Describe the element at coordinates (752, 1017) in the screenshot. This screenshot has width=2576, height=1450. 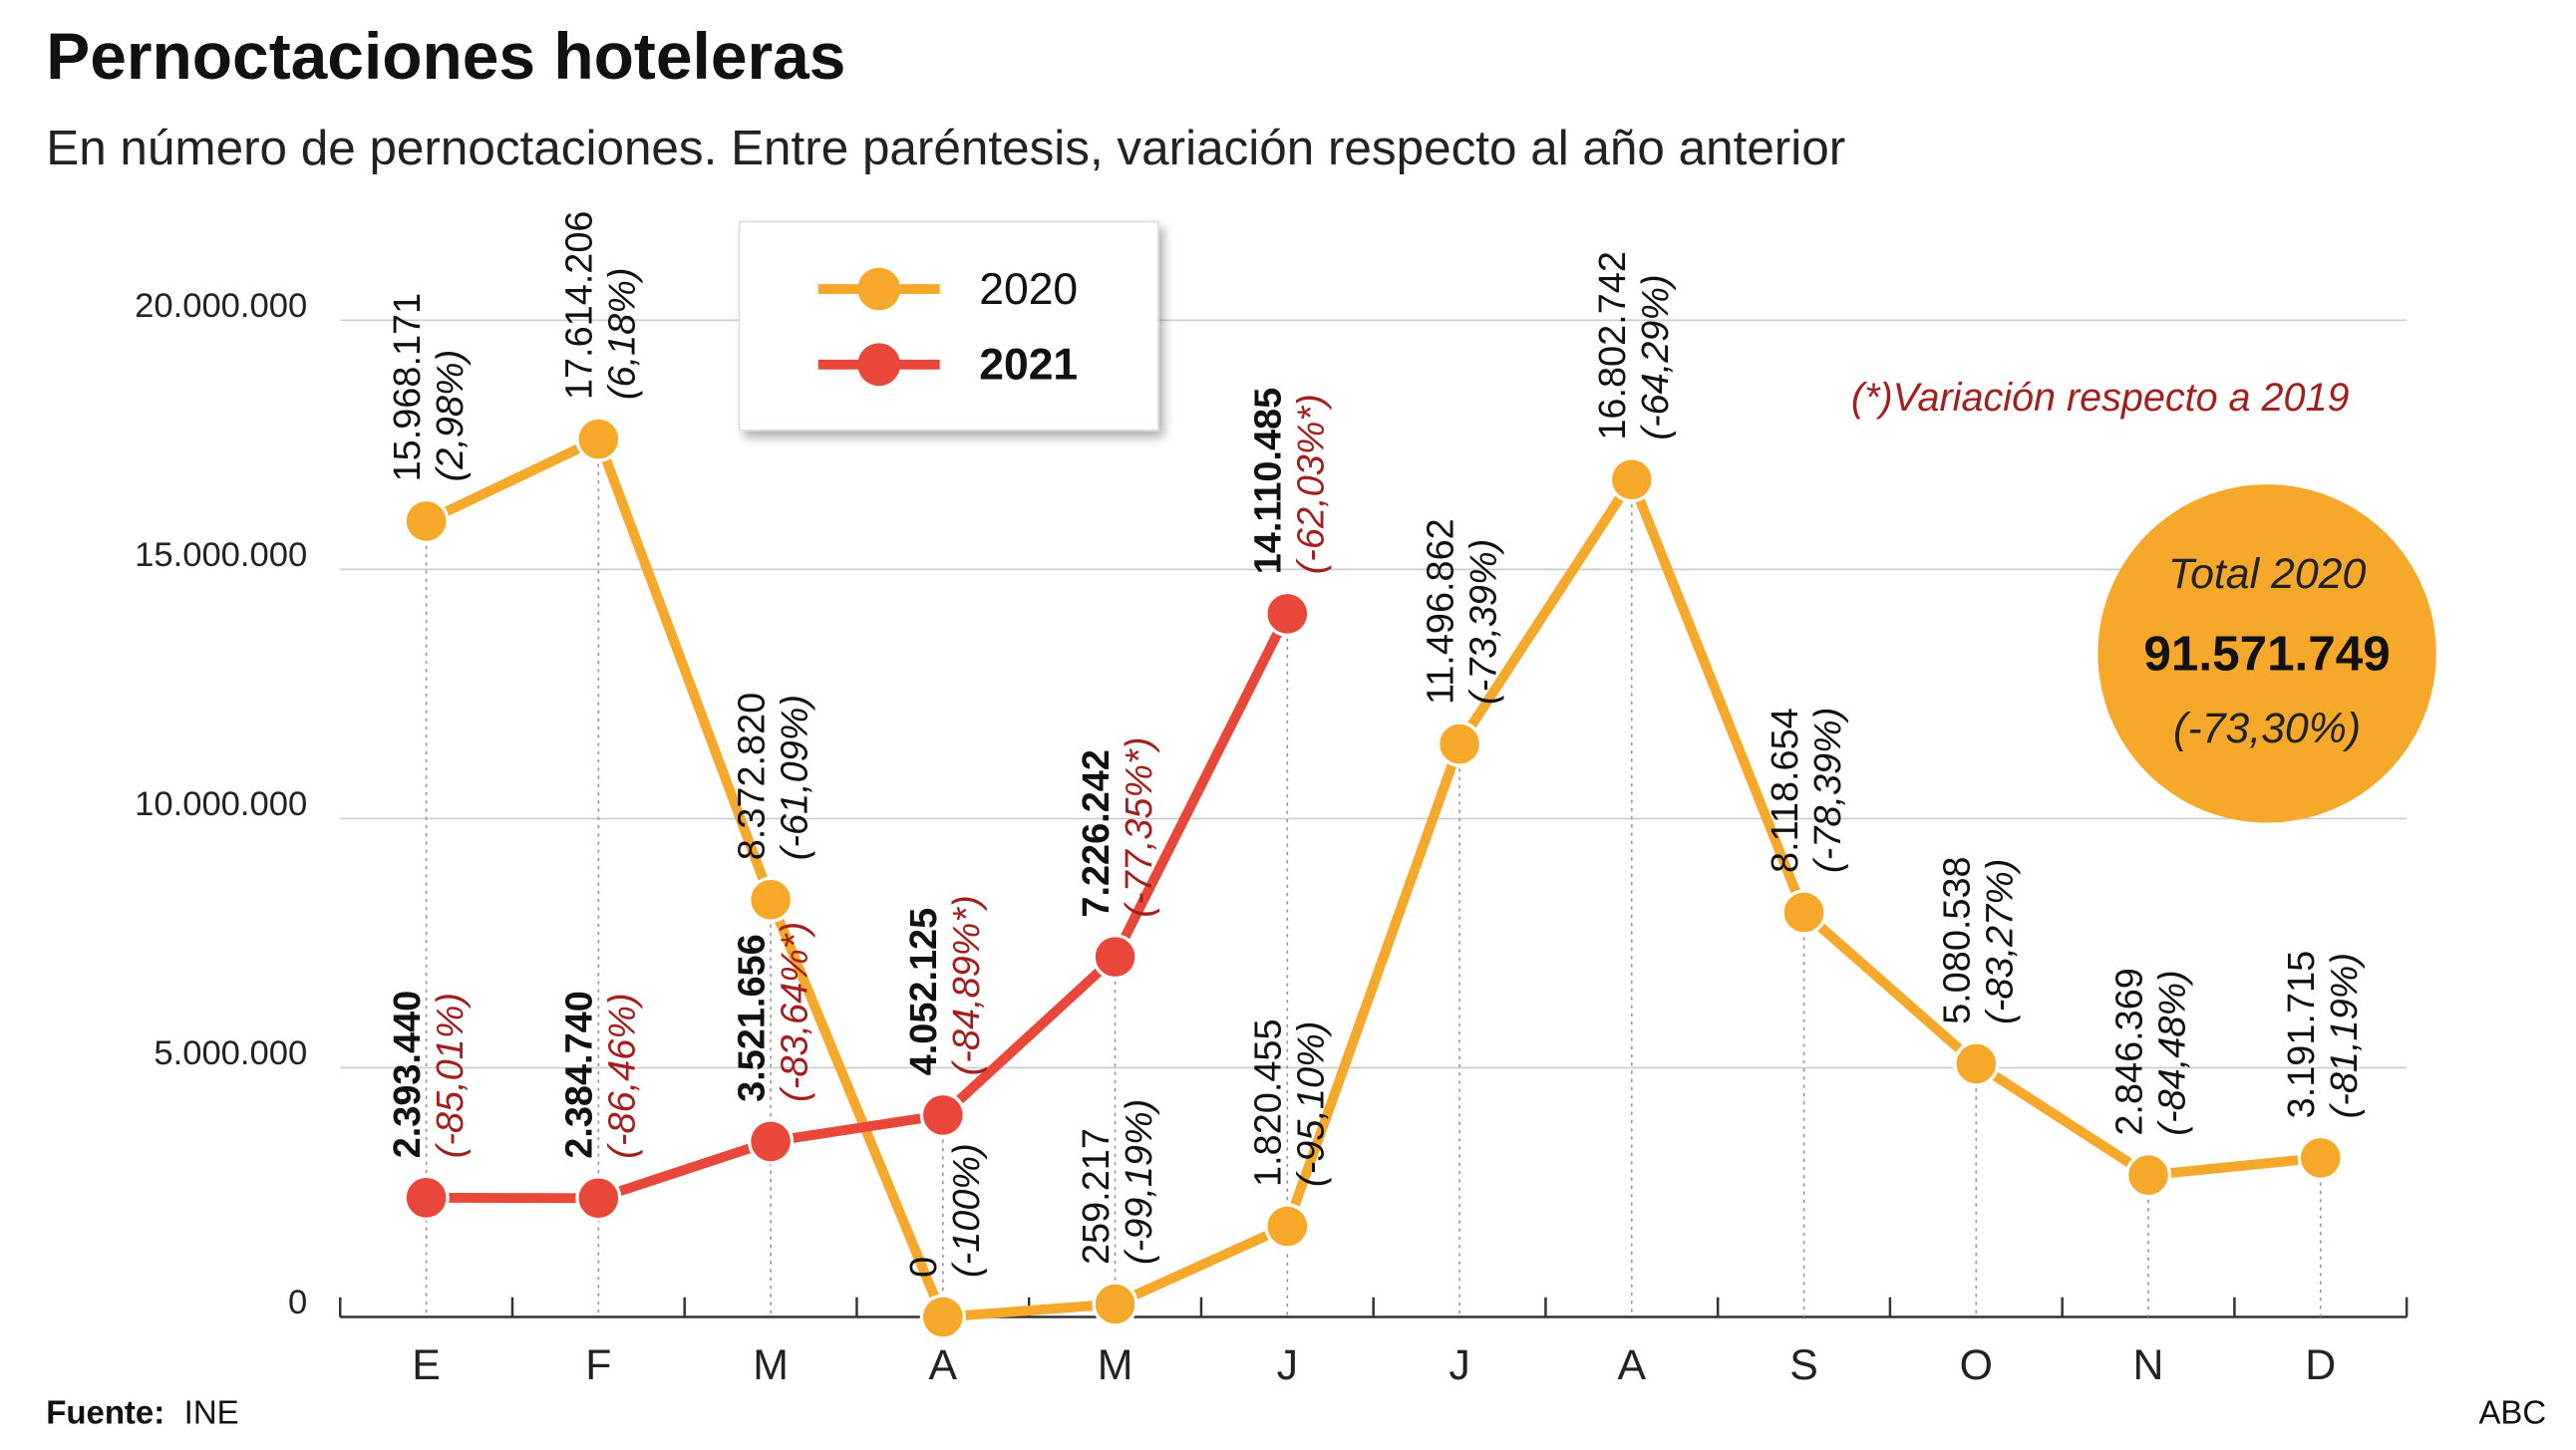
I see `value-label: 3.521.656` at that location.